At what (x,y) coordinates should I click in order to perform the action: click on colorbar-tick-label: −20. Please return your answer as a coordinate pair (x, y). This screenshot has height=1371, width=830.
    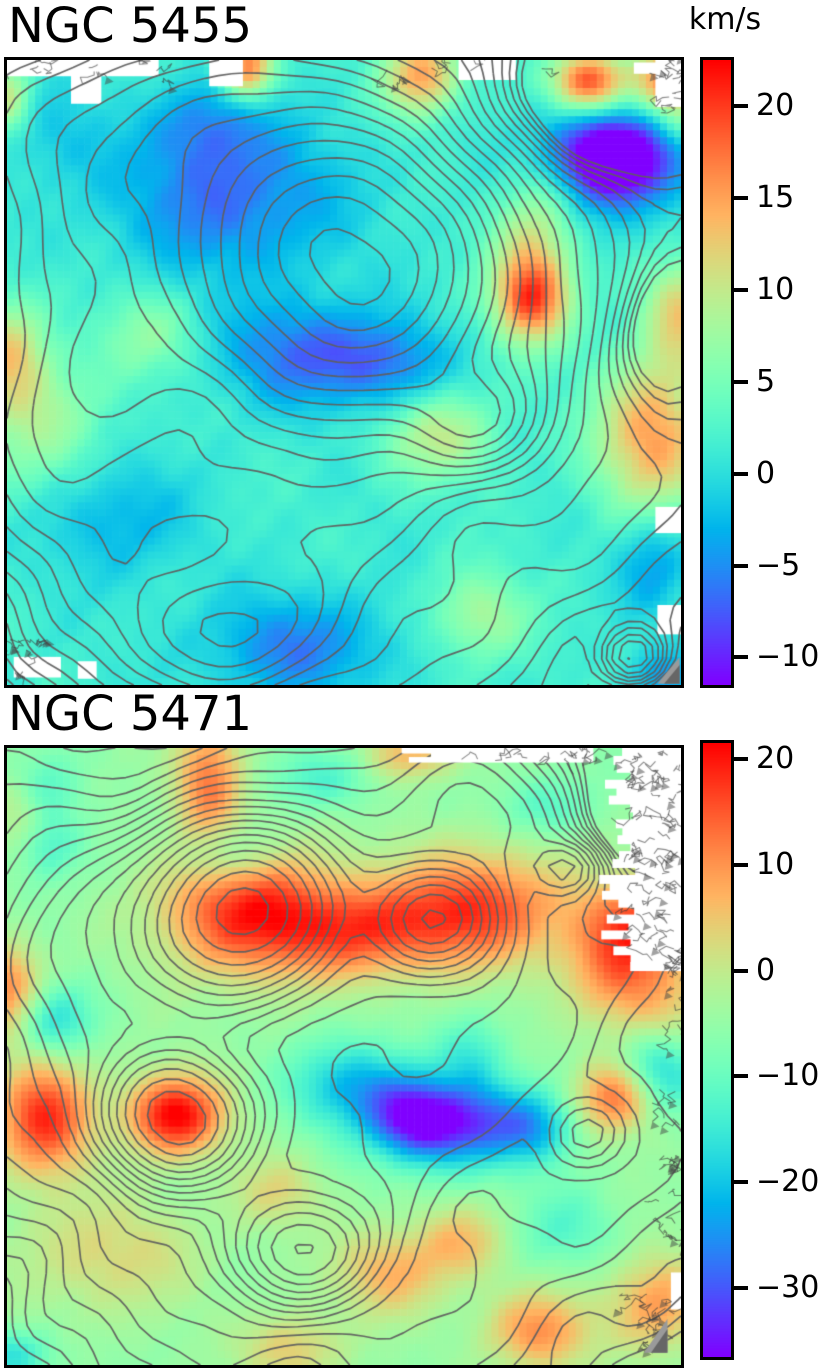
    Looking at the image, I should click on (788, 1182).